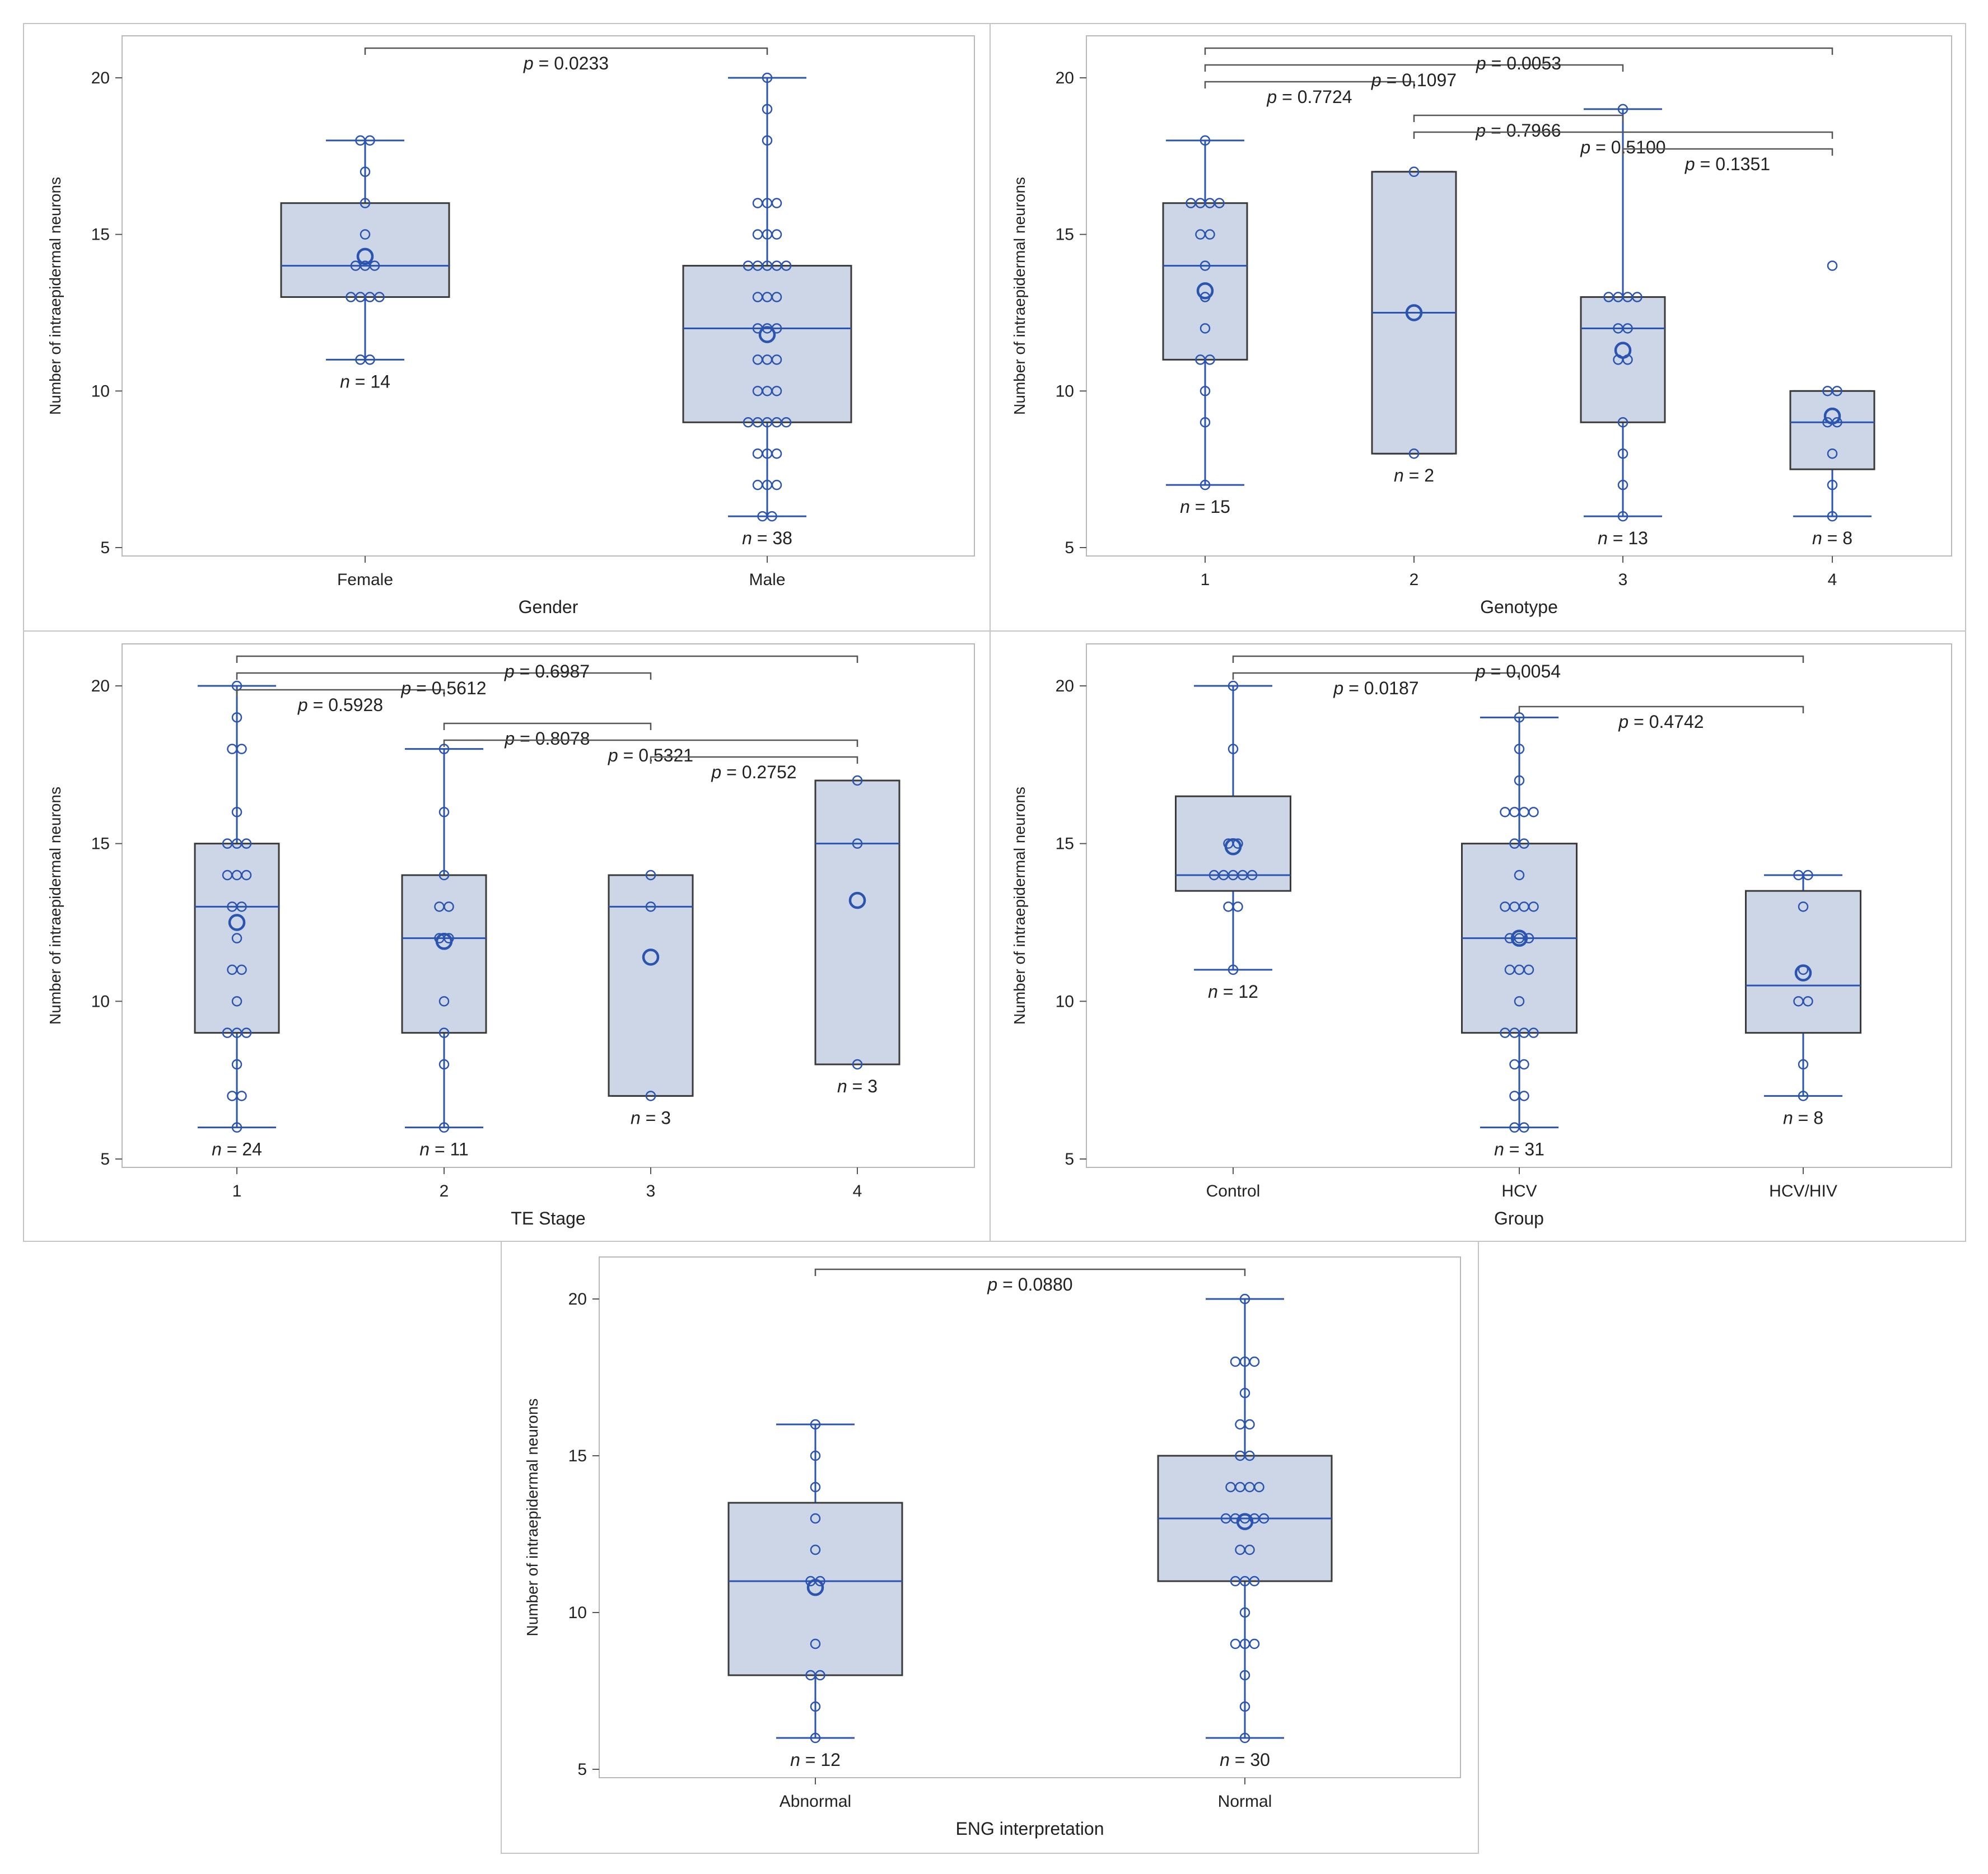  Describe the element at coordinates (1518, 130) in the screenshot. I see `p-value-label: p = 0.7966` at that location.